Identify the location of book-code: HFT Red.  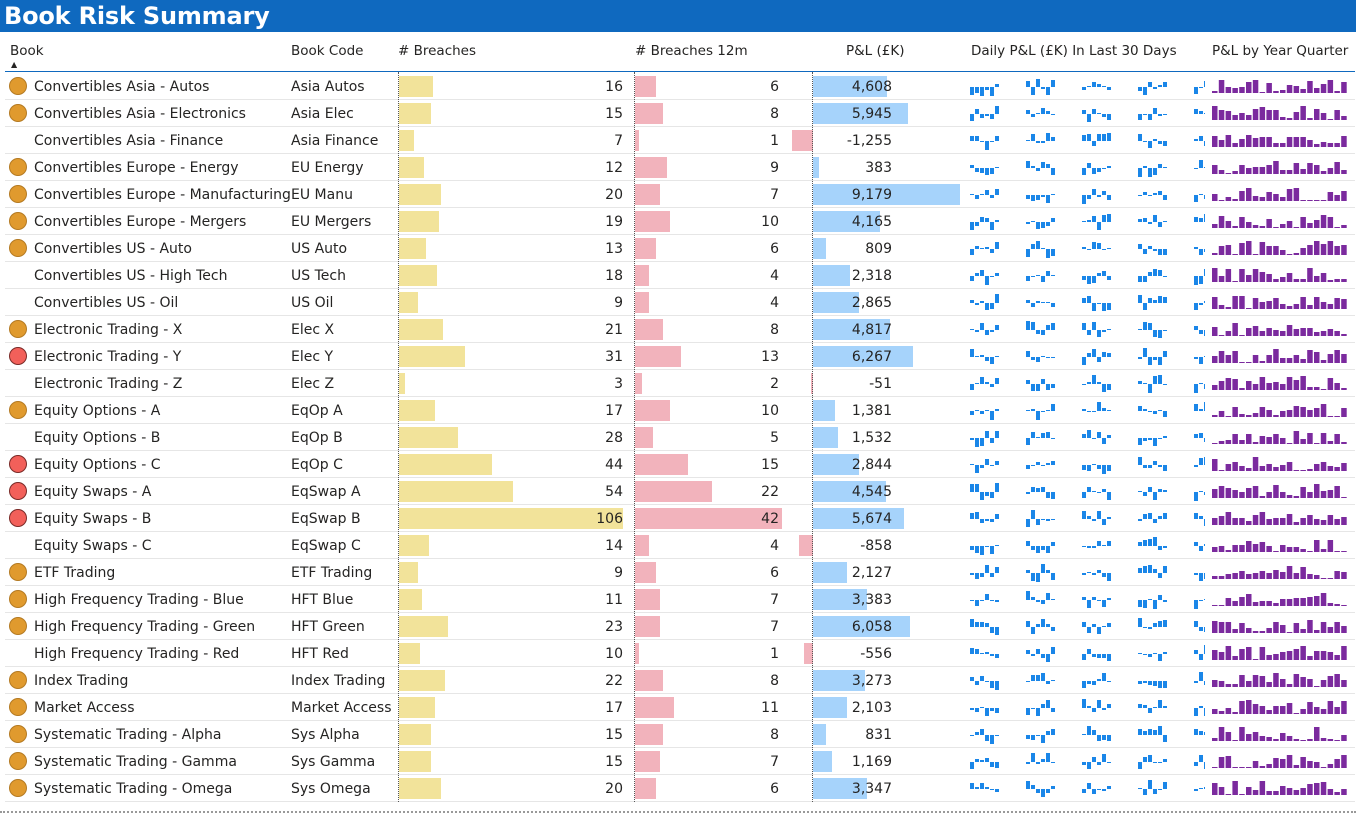
(320, 654).